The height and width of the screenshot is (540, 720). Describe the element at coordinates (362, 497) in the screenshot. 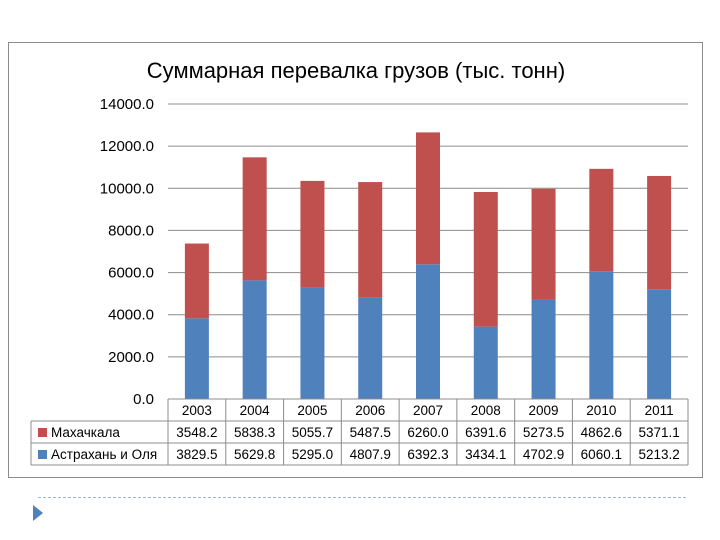

I see `slide-divider` at that location.